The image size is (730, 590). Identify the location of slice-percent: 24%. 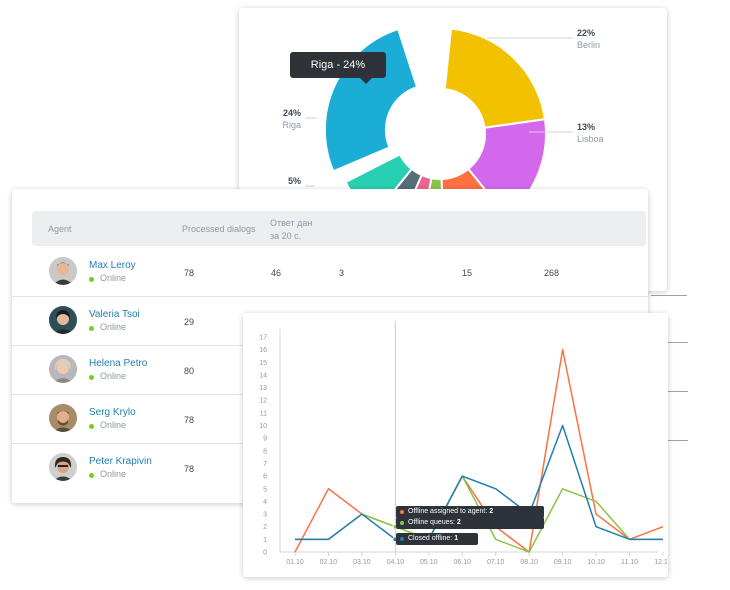
(292, 113).